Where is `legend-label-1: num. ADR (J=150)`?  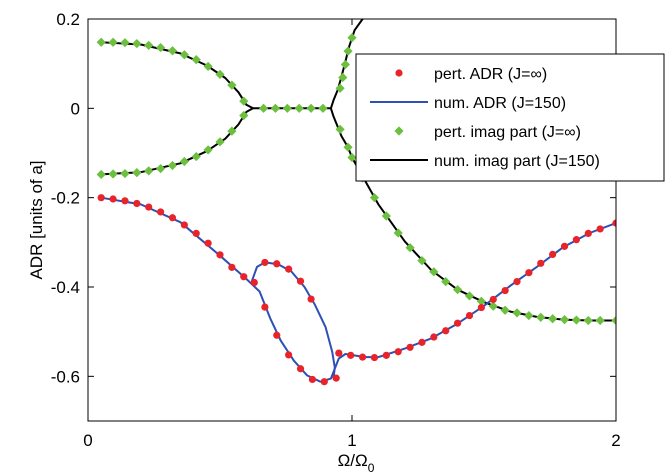
legend-label-1: num. ADR (J=150) is located at coordinates (500, 103).